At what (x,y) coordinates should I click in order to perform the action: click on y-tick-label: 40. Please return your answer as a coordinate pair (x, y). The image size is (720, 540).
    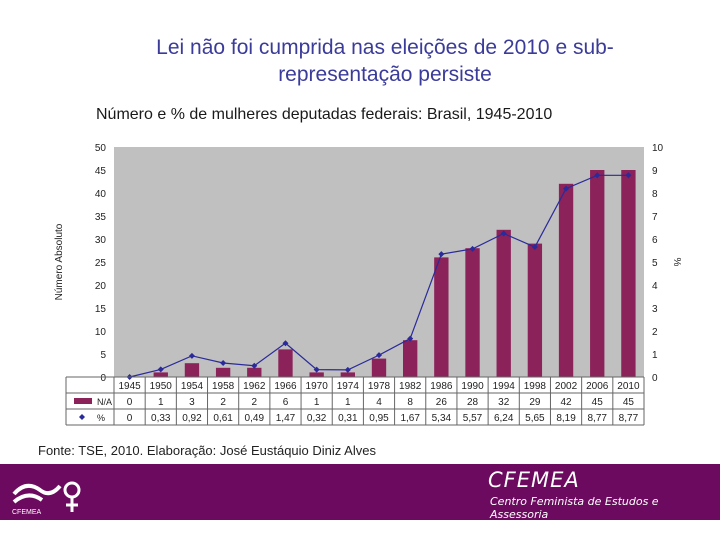
    Looking at the image, I should click on (101, 194).